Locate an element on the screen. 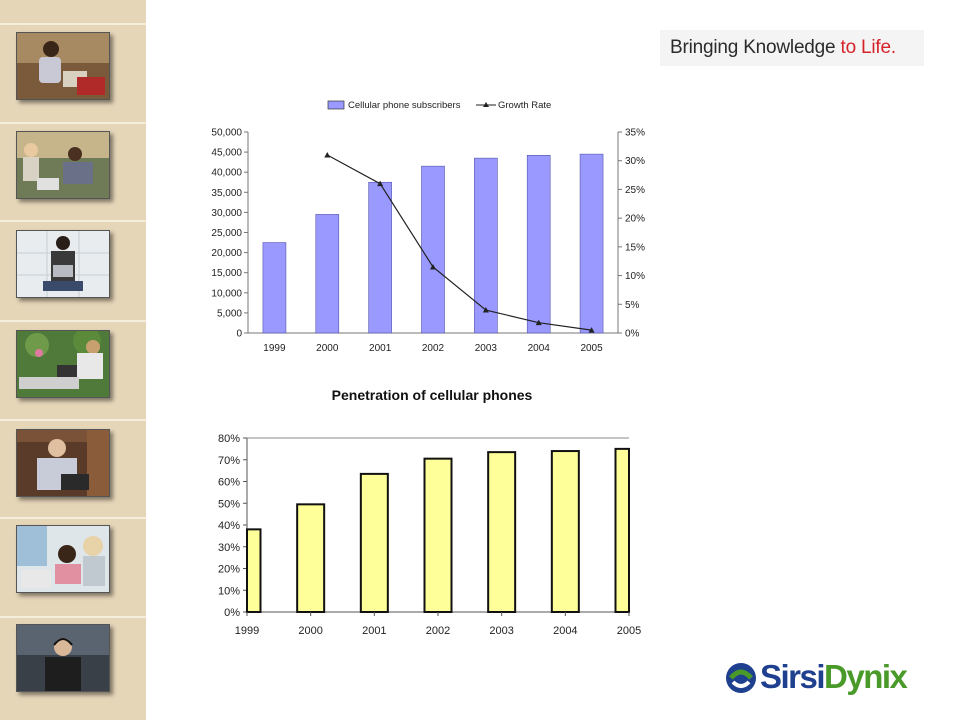 The image size is (960, 720). tagline-text: Bringing Knowledge to Life. is located at coordinates (783, 48).